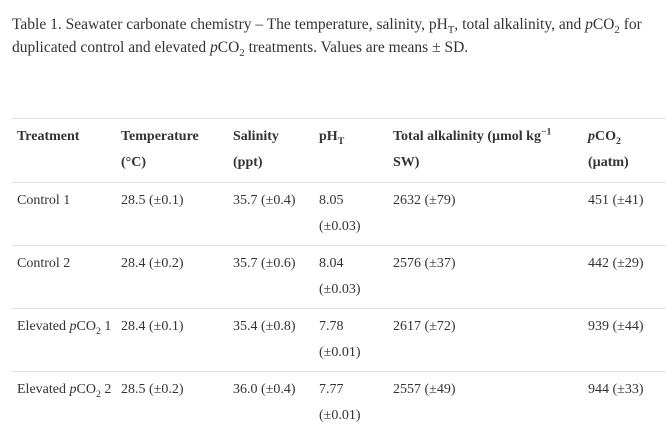 The height and width of the screenshot is (434, 666). I want to click on cell-text: 7.77 (±0.01), so click(340, 402).